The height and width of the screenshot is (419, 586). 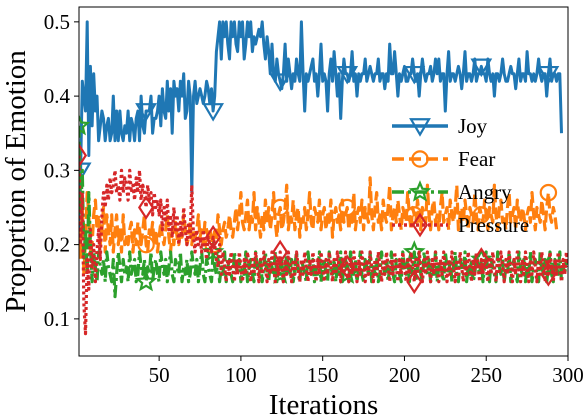 What do you see at coordinates (440, 126) in the screenshot?
I see `legend-item-joy: Joy` at bounding box center [440, 126].